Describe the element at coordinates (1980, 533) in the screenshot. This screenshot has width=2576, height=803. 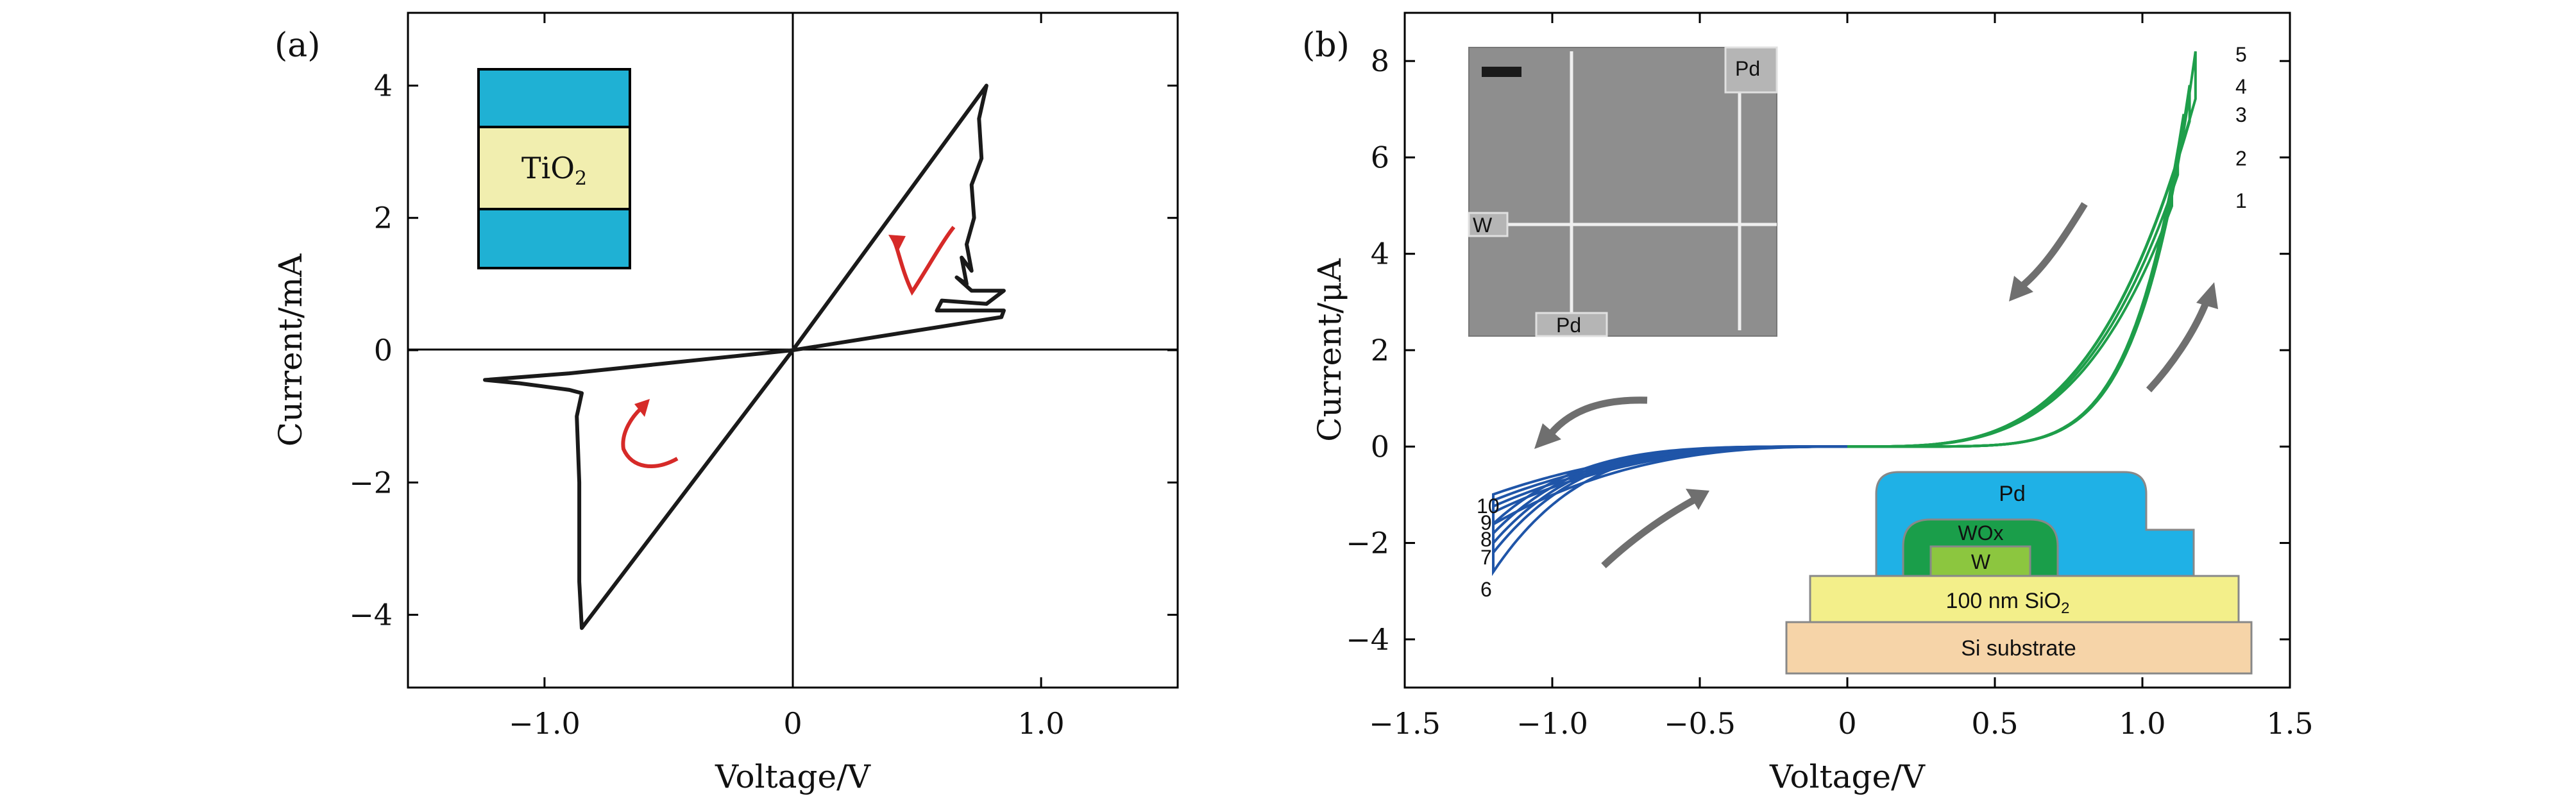
I see `device-label-wox: WOx` at that location.